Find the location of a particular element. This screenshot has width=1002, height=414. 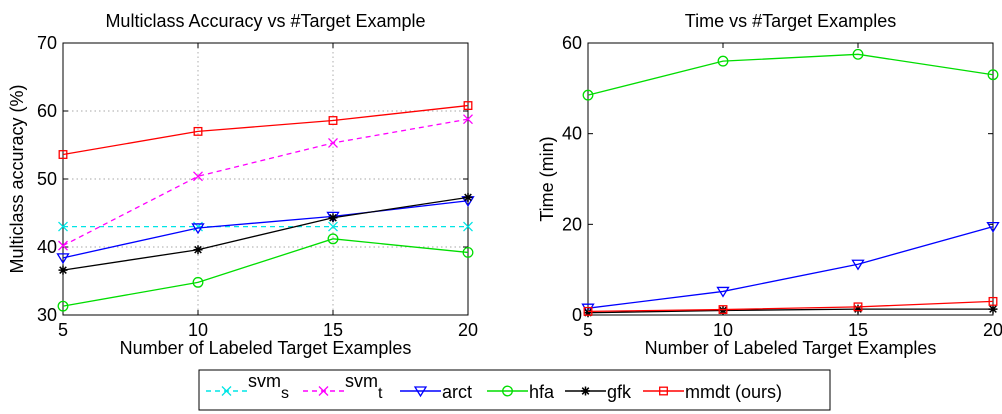

y-tick-label: 70 is located at coordinates (47, 43).